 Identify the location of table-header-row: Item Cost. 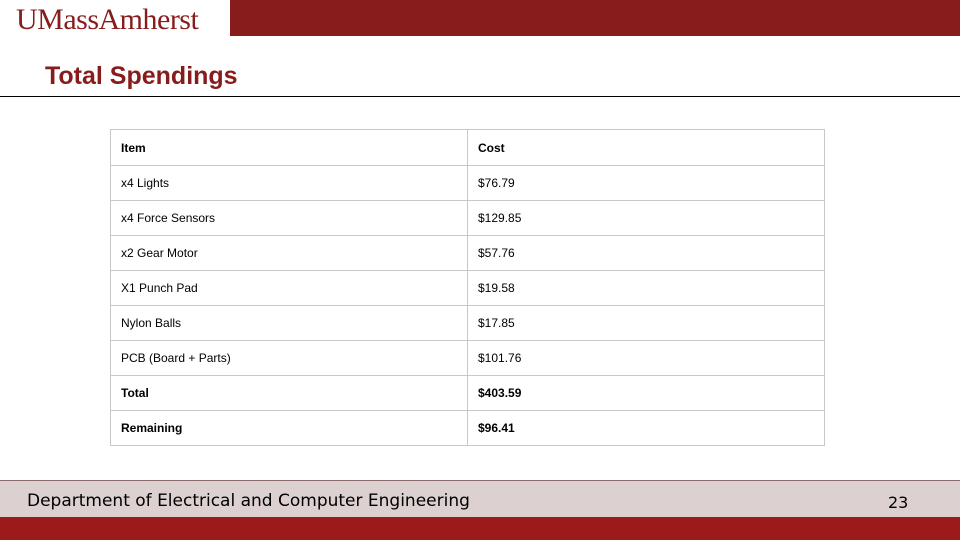
(467, 147).